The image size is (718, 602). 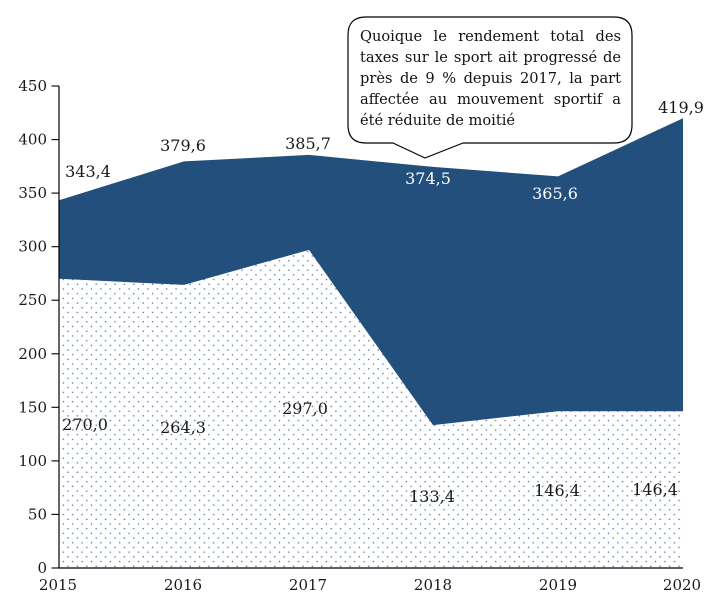 I want to click on label-part-2017: 297,0, so click(x=305, y=408).